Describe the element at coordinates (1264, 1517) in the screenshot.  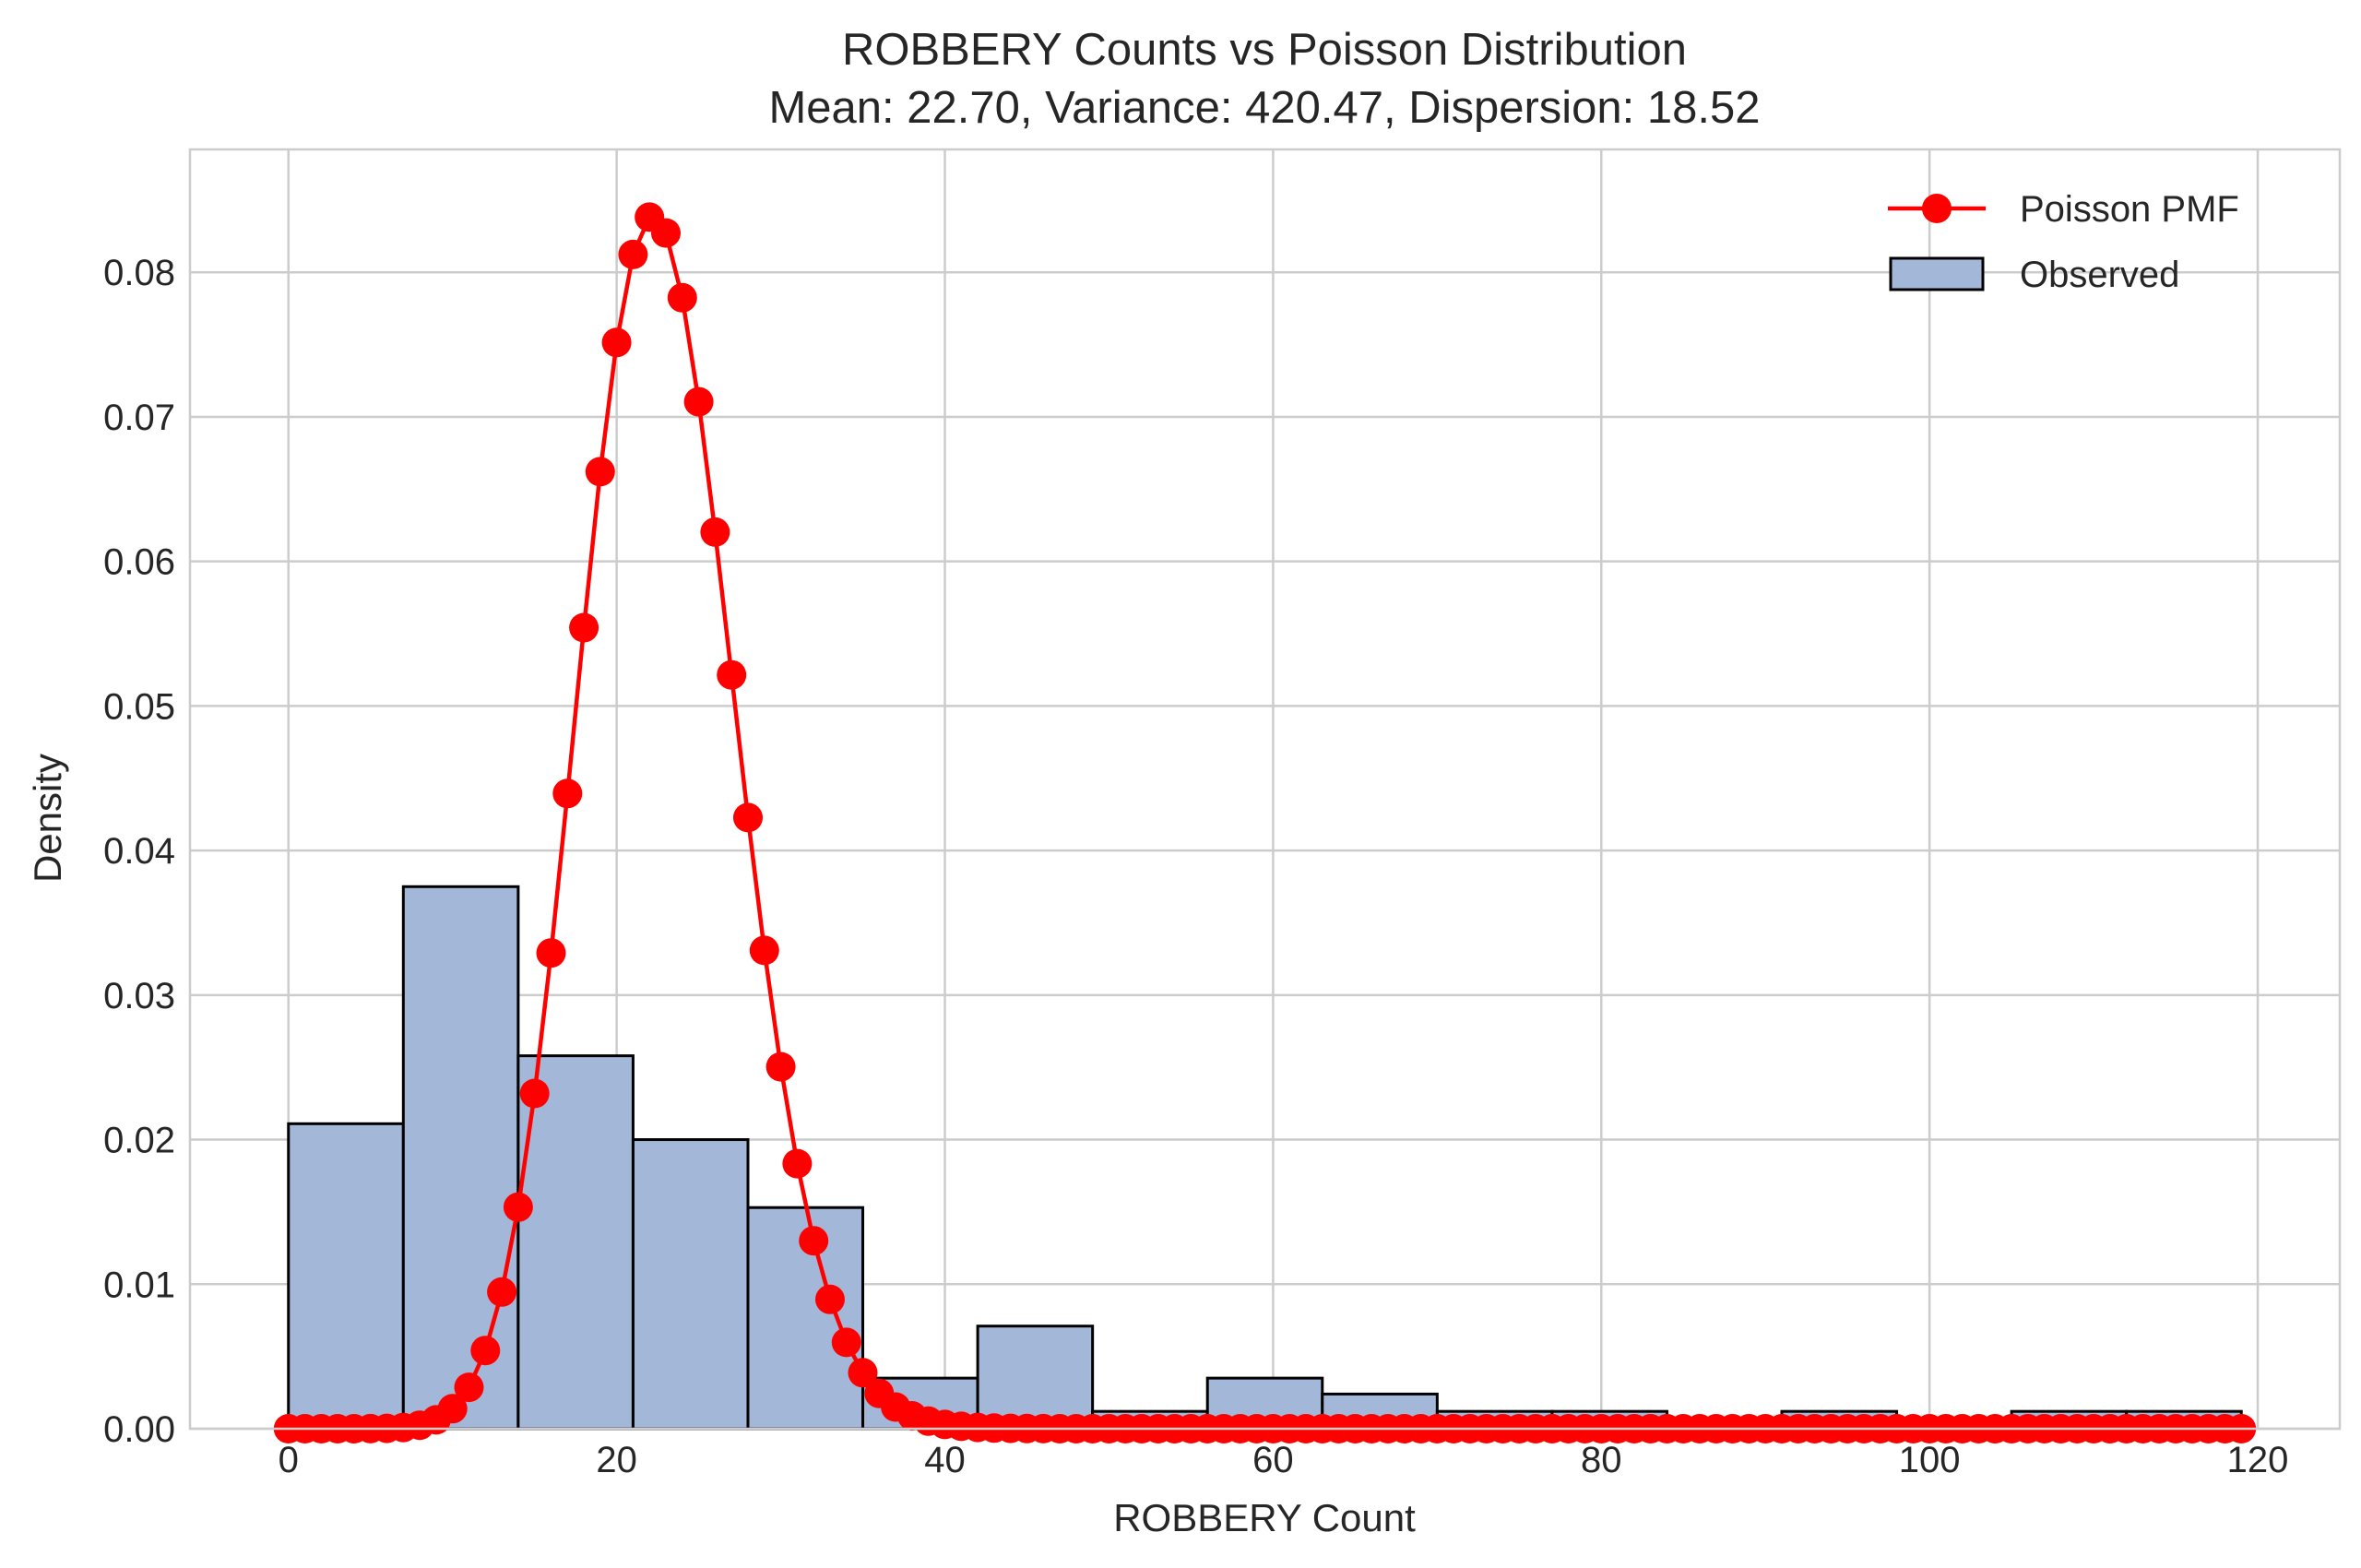
I see `x-axis-label: ROBBERY Count` at that location.